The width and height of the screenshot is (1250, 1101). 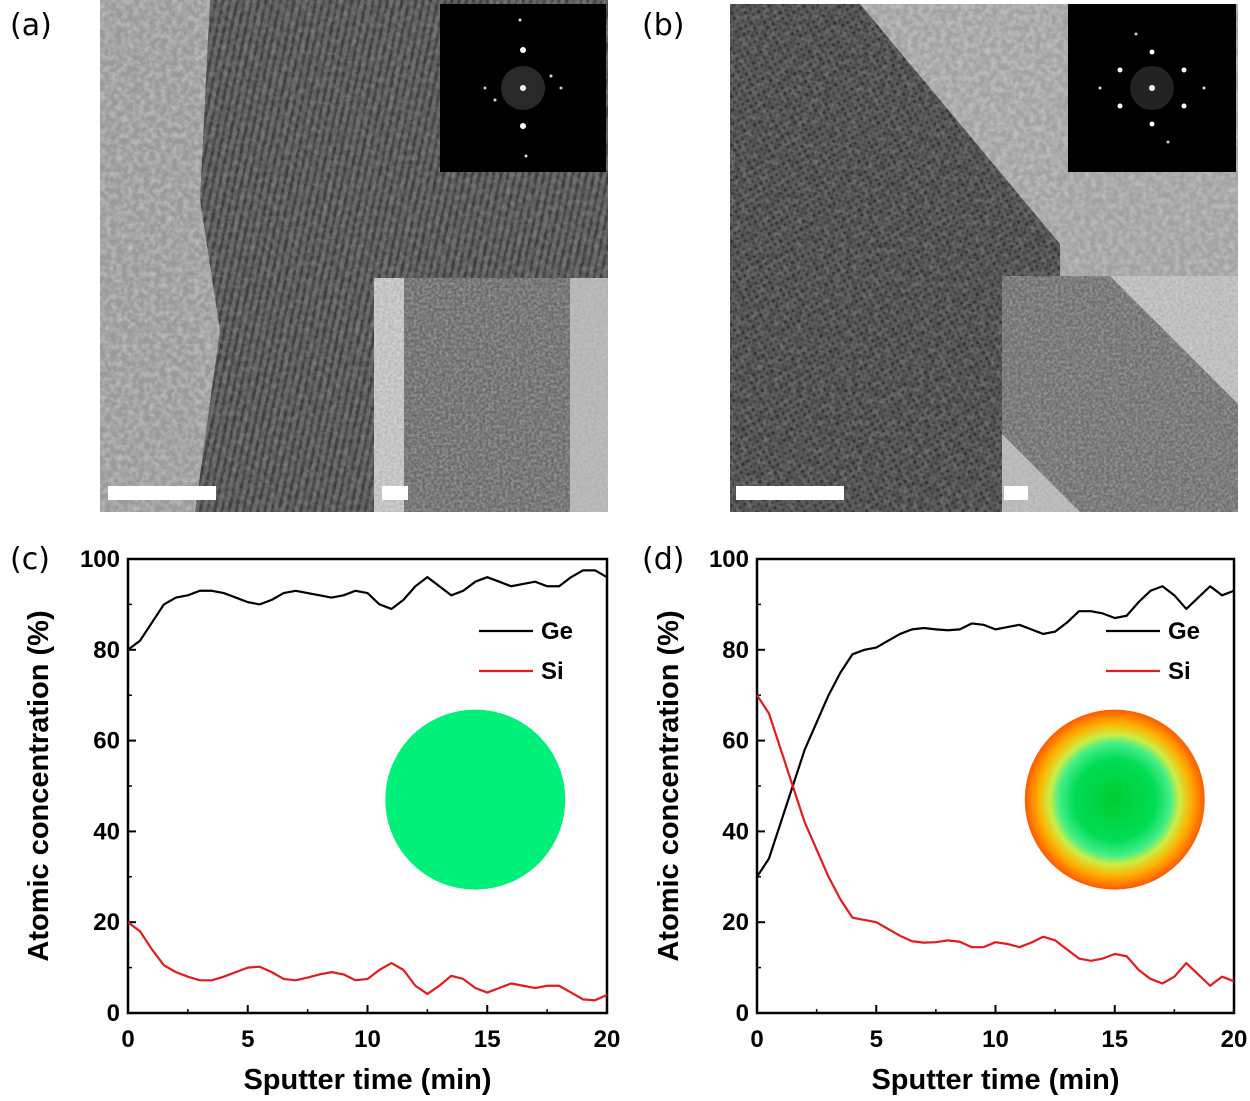 I want to click on series-line-si, so click(x=367, y=961).